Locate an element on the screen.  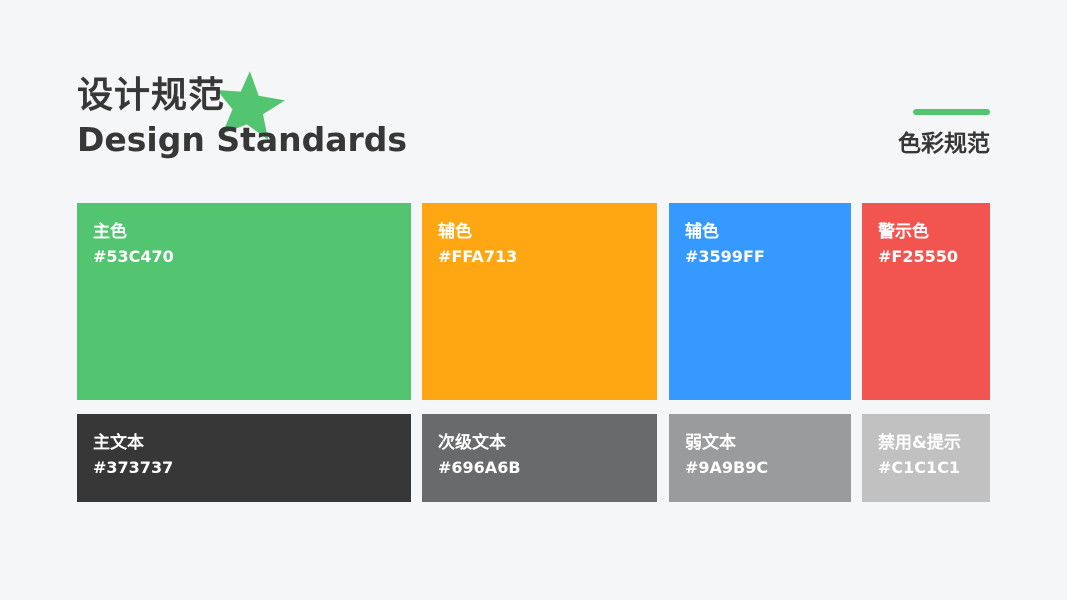
page-subtitle: Design Standards is located at coordinates (242, 139).